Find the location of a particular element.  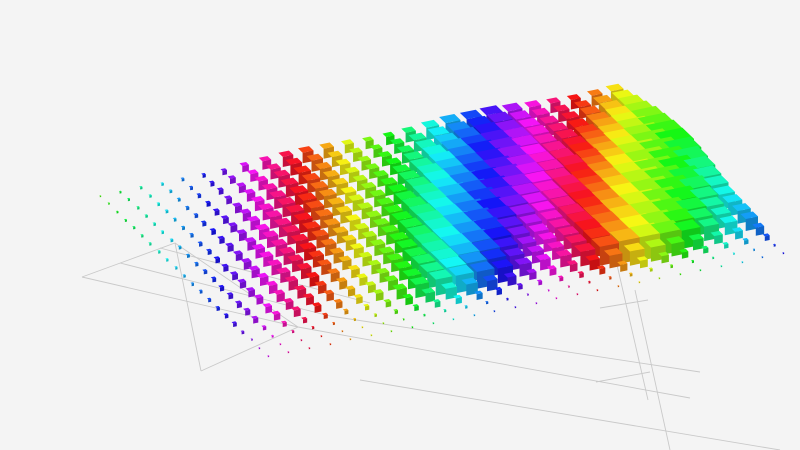

grid-line-floor-inner-a is located at coordinates (190, 302).